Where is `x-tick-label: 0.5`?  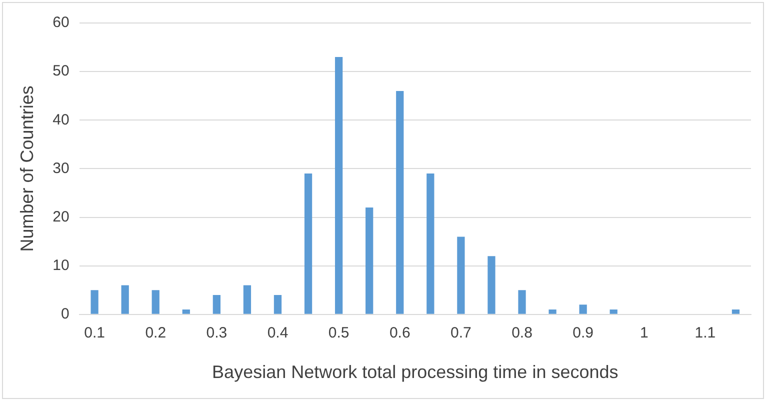 x-tick-label: 0.5 is located at coordinates (339, 333).